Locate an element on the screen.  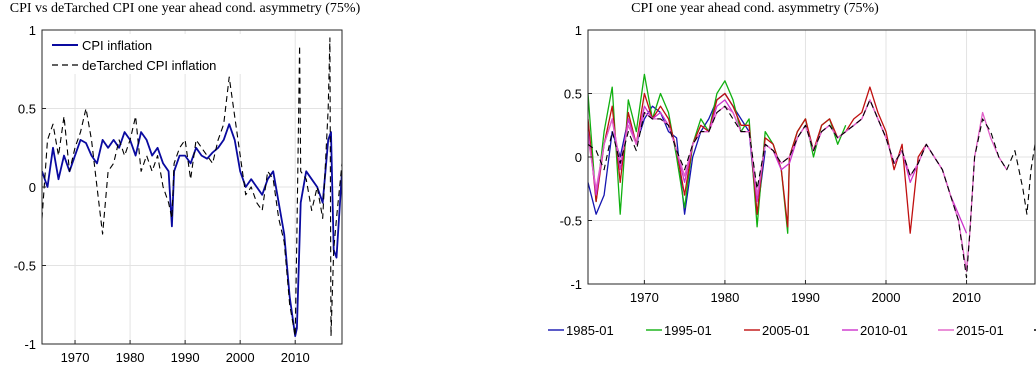
legend-label: 2005-01 is located at coordinates (786, 330).